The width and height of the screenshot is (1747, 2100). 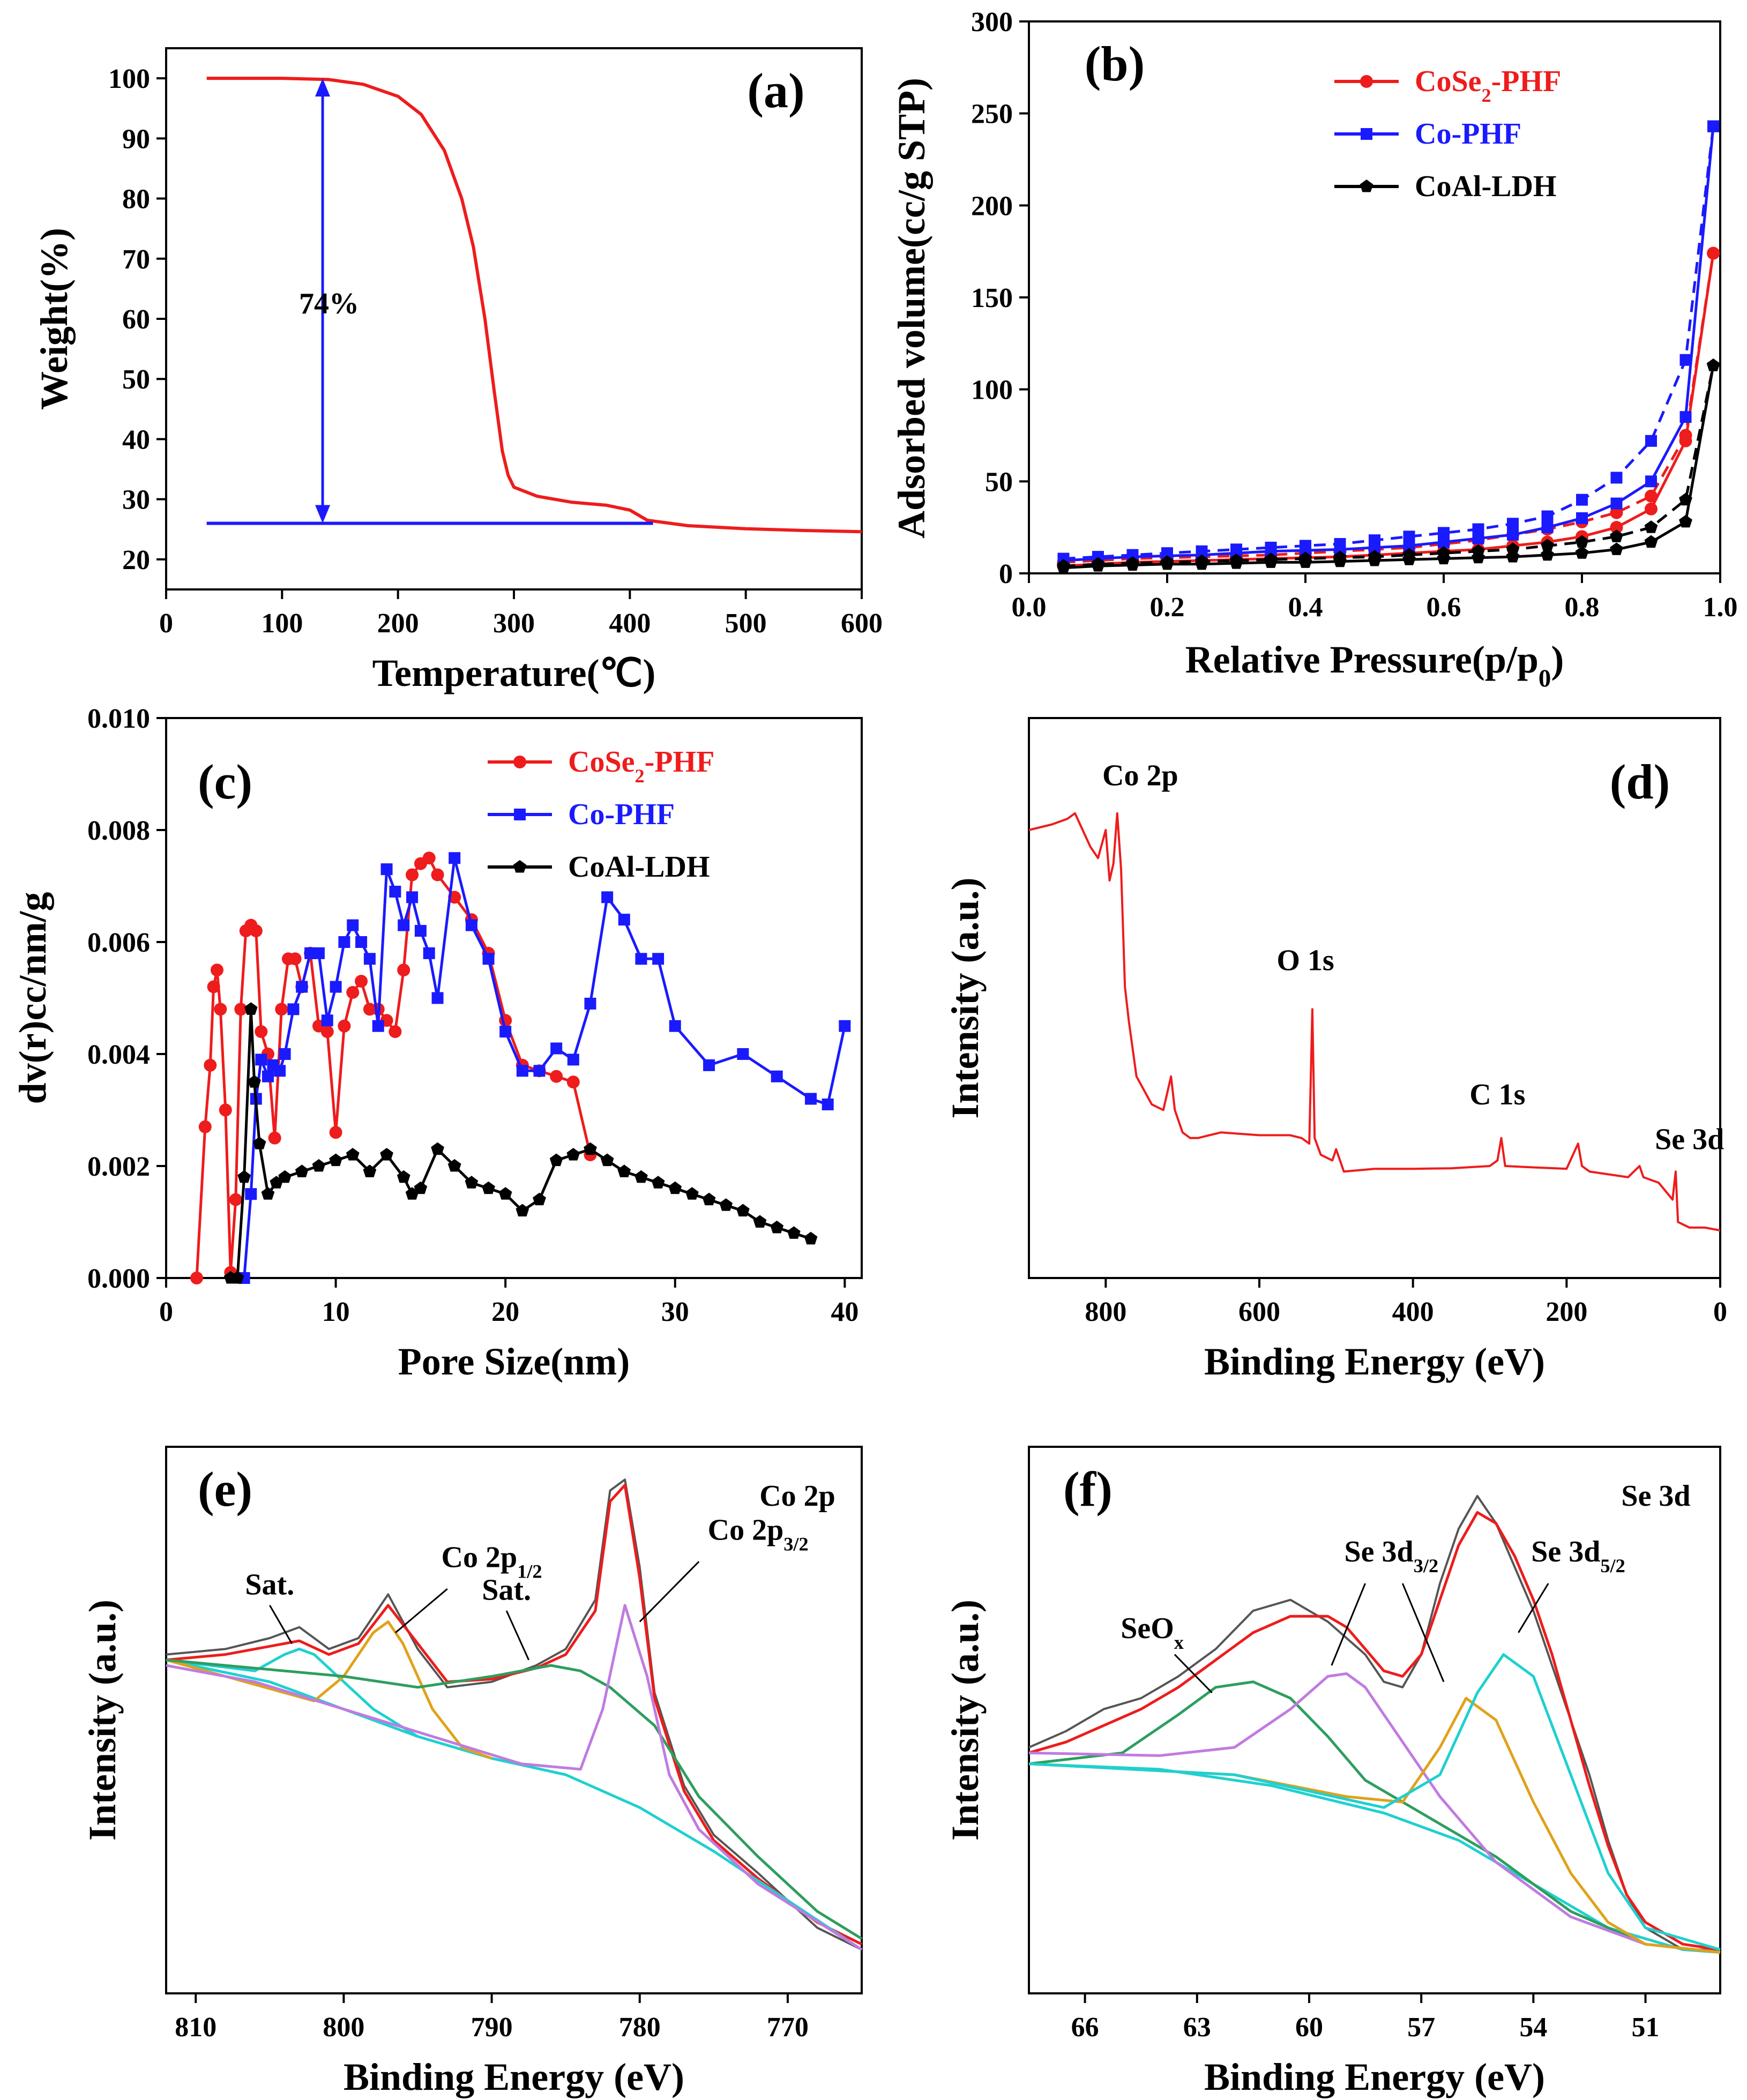 I want to click on x-tick-label: 400, so click(x=1413, y=1312).